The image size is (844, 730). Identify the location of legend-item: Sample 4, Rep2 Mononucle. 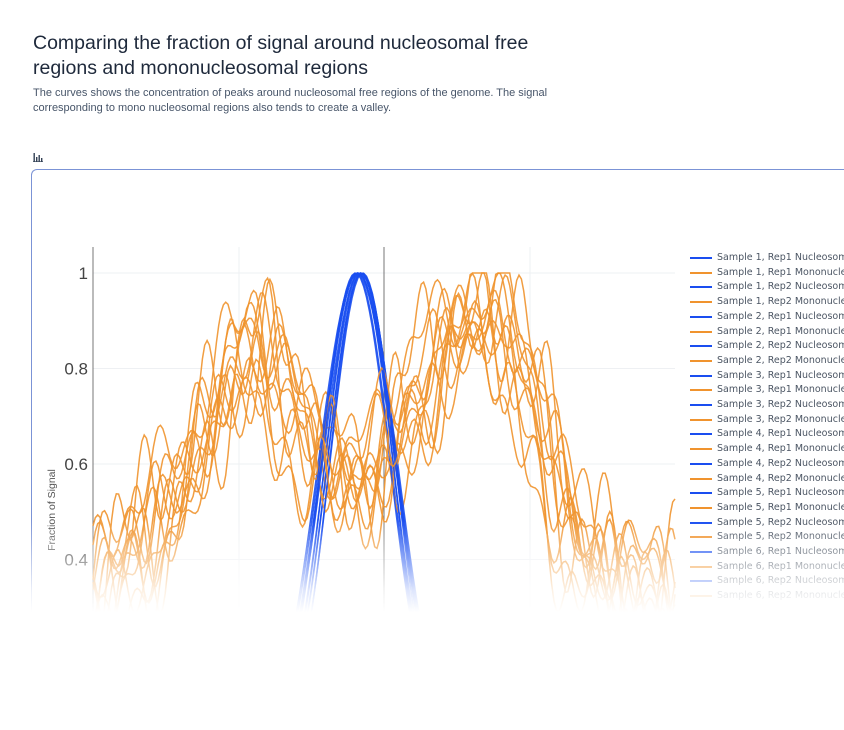
(767, 479).